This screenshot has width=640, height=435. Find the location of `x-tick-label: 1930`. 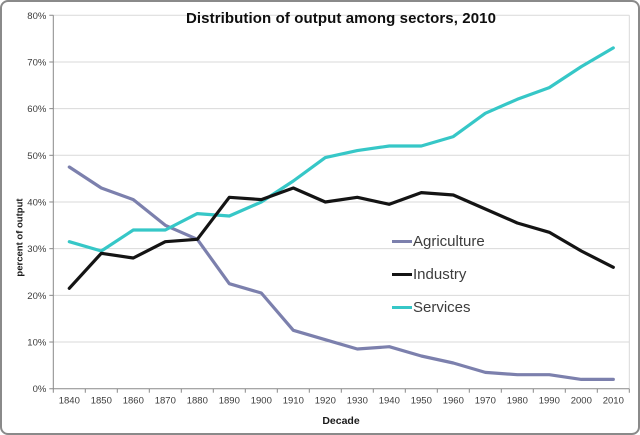

x-tick-label: 1930 is located at coordinates (357, 401).